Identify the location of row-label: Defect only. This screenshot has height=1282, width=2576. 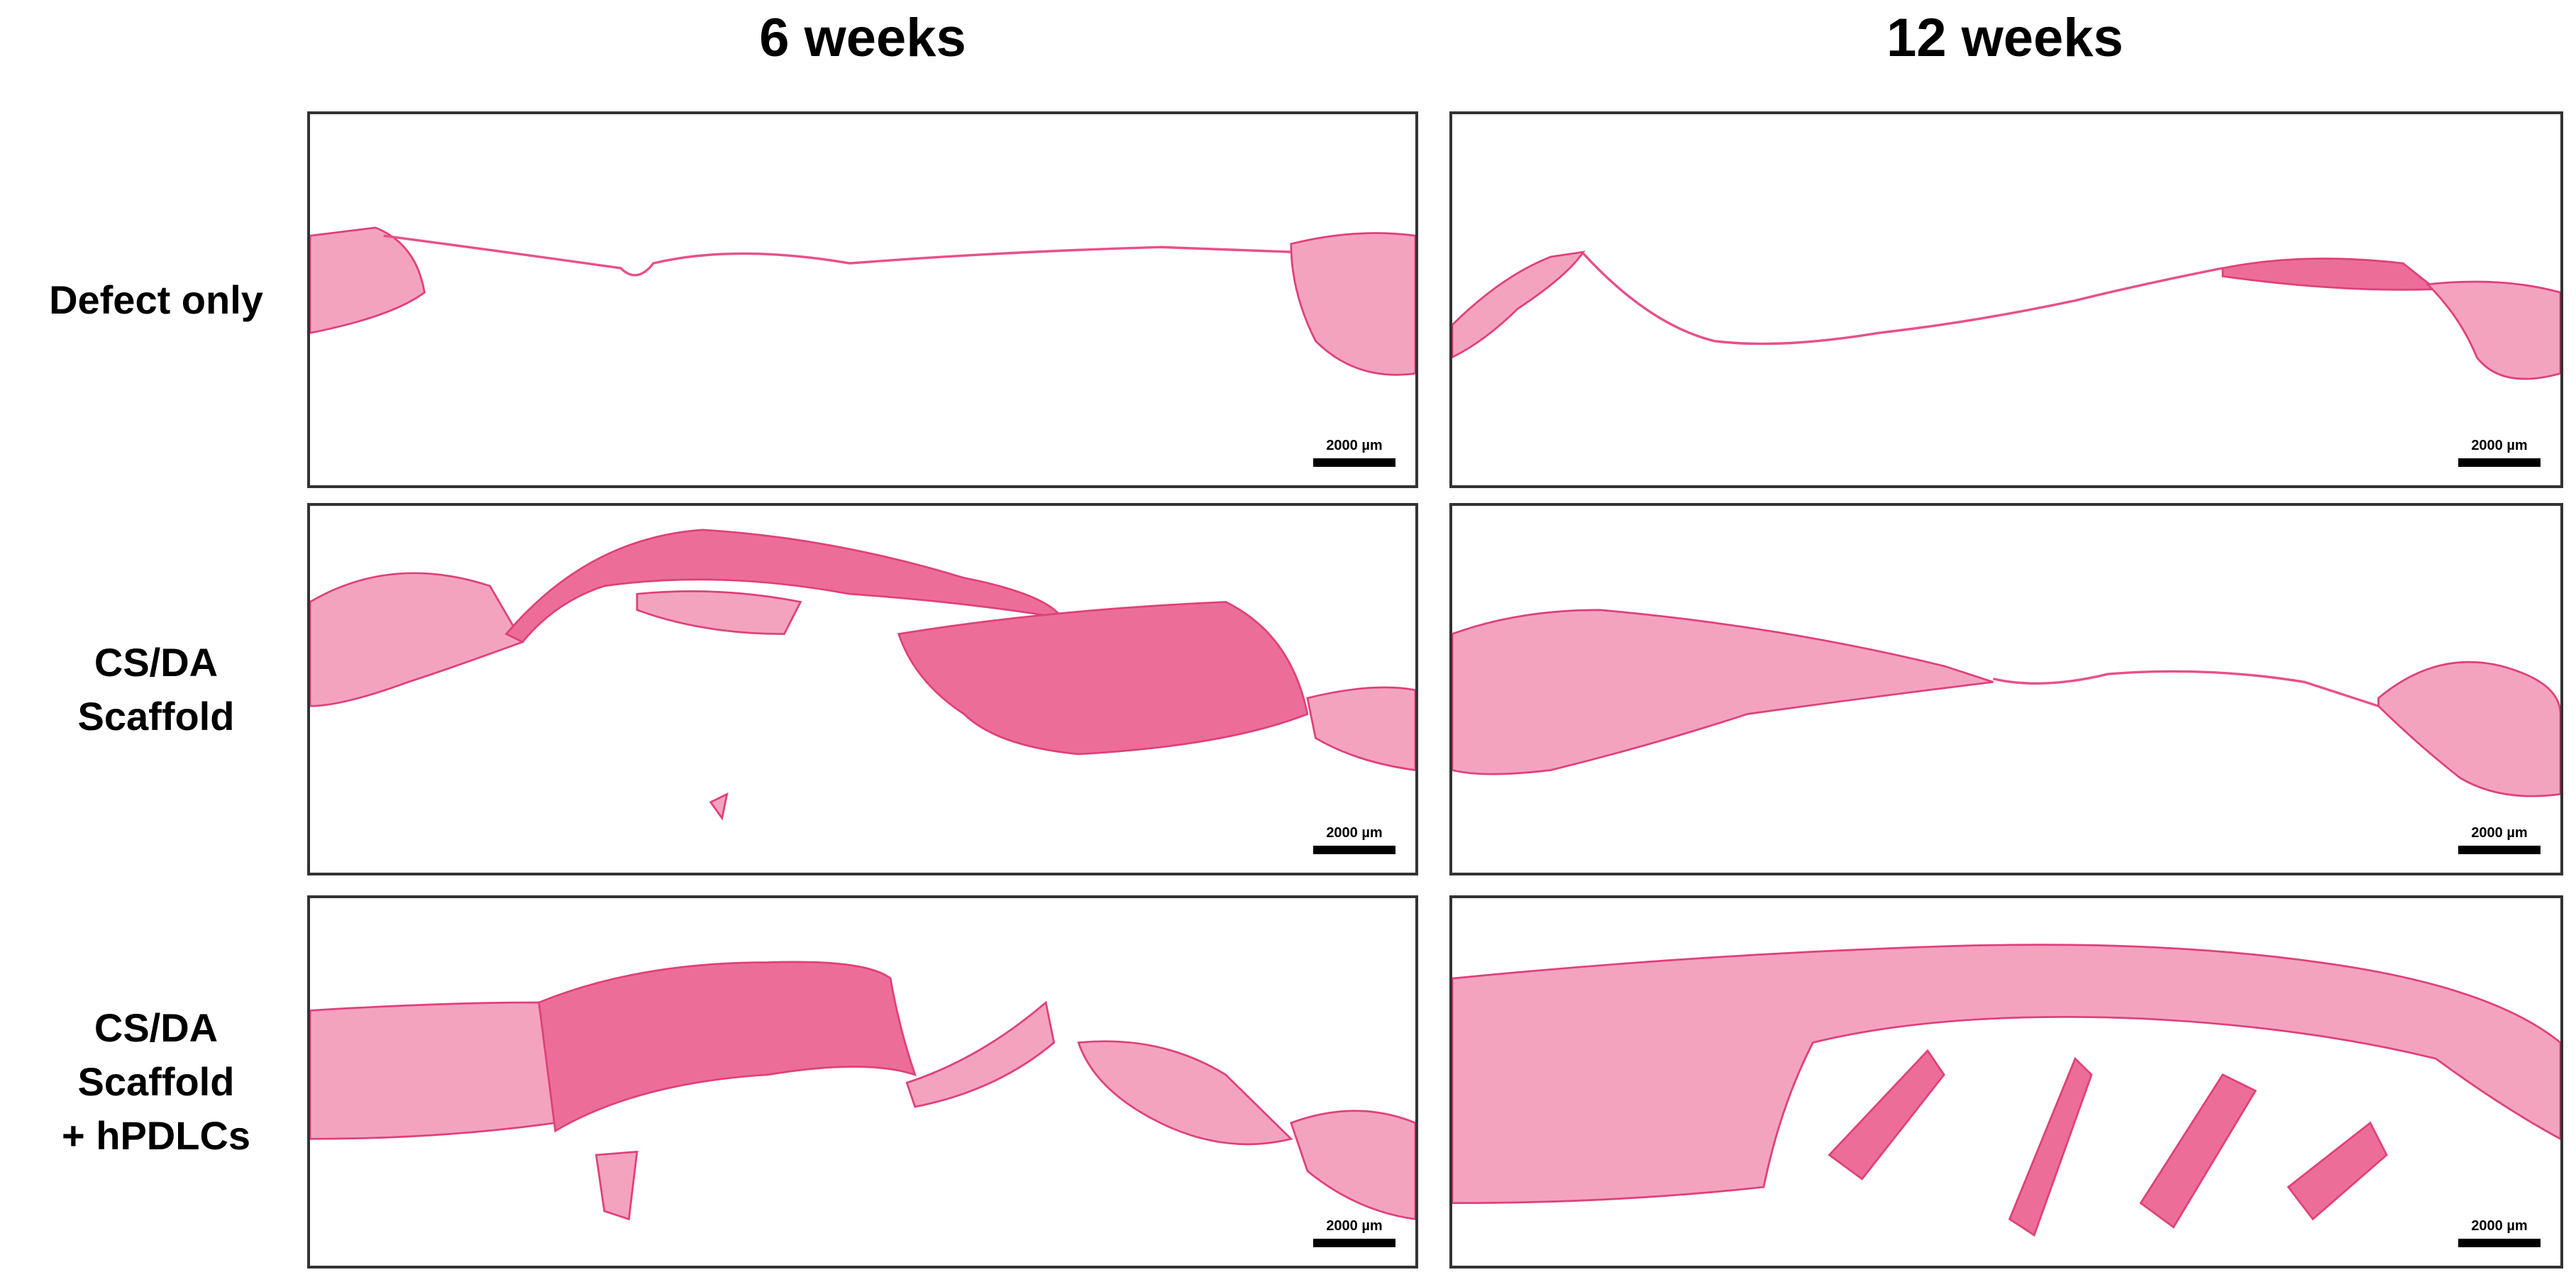
(156, 299).